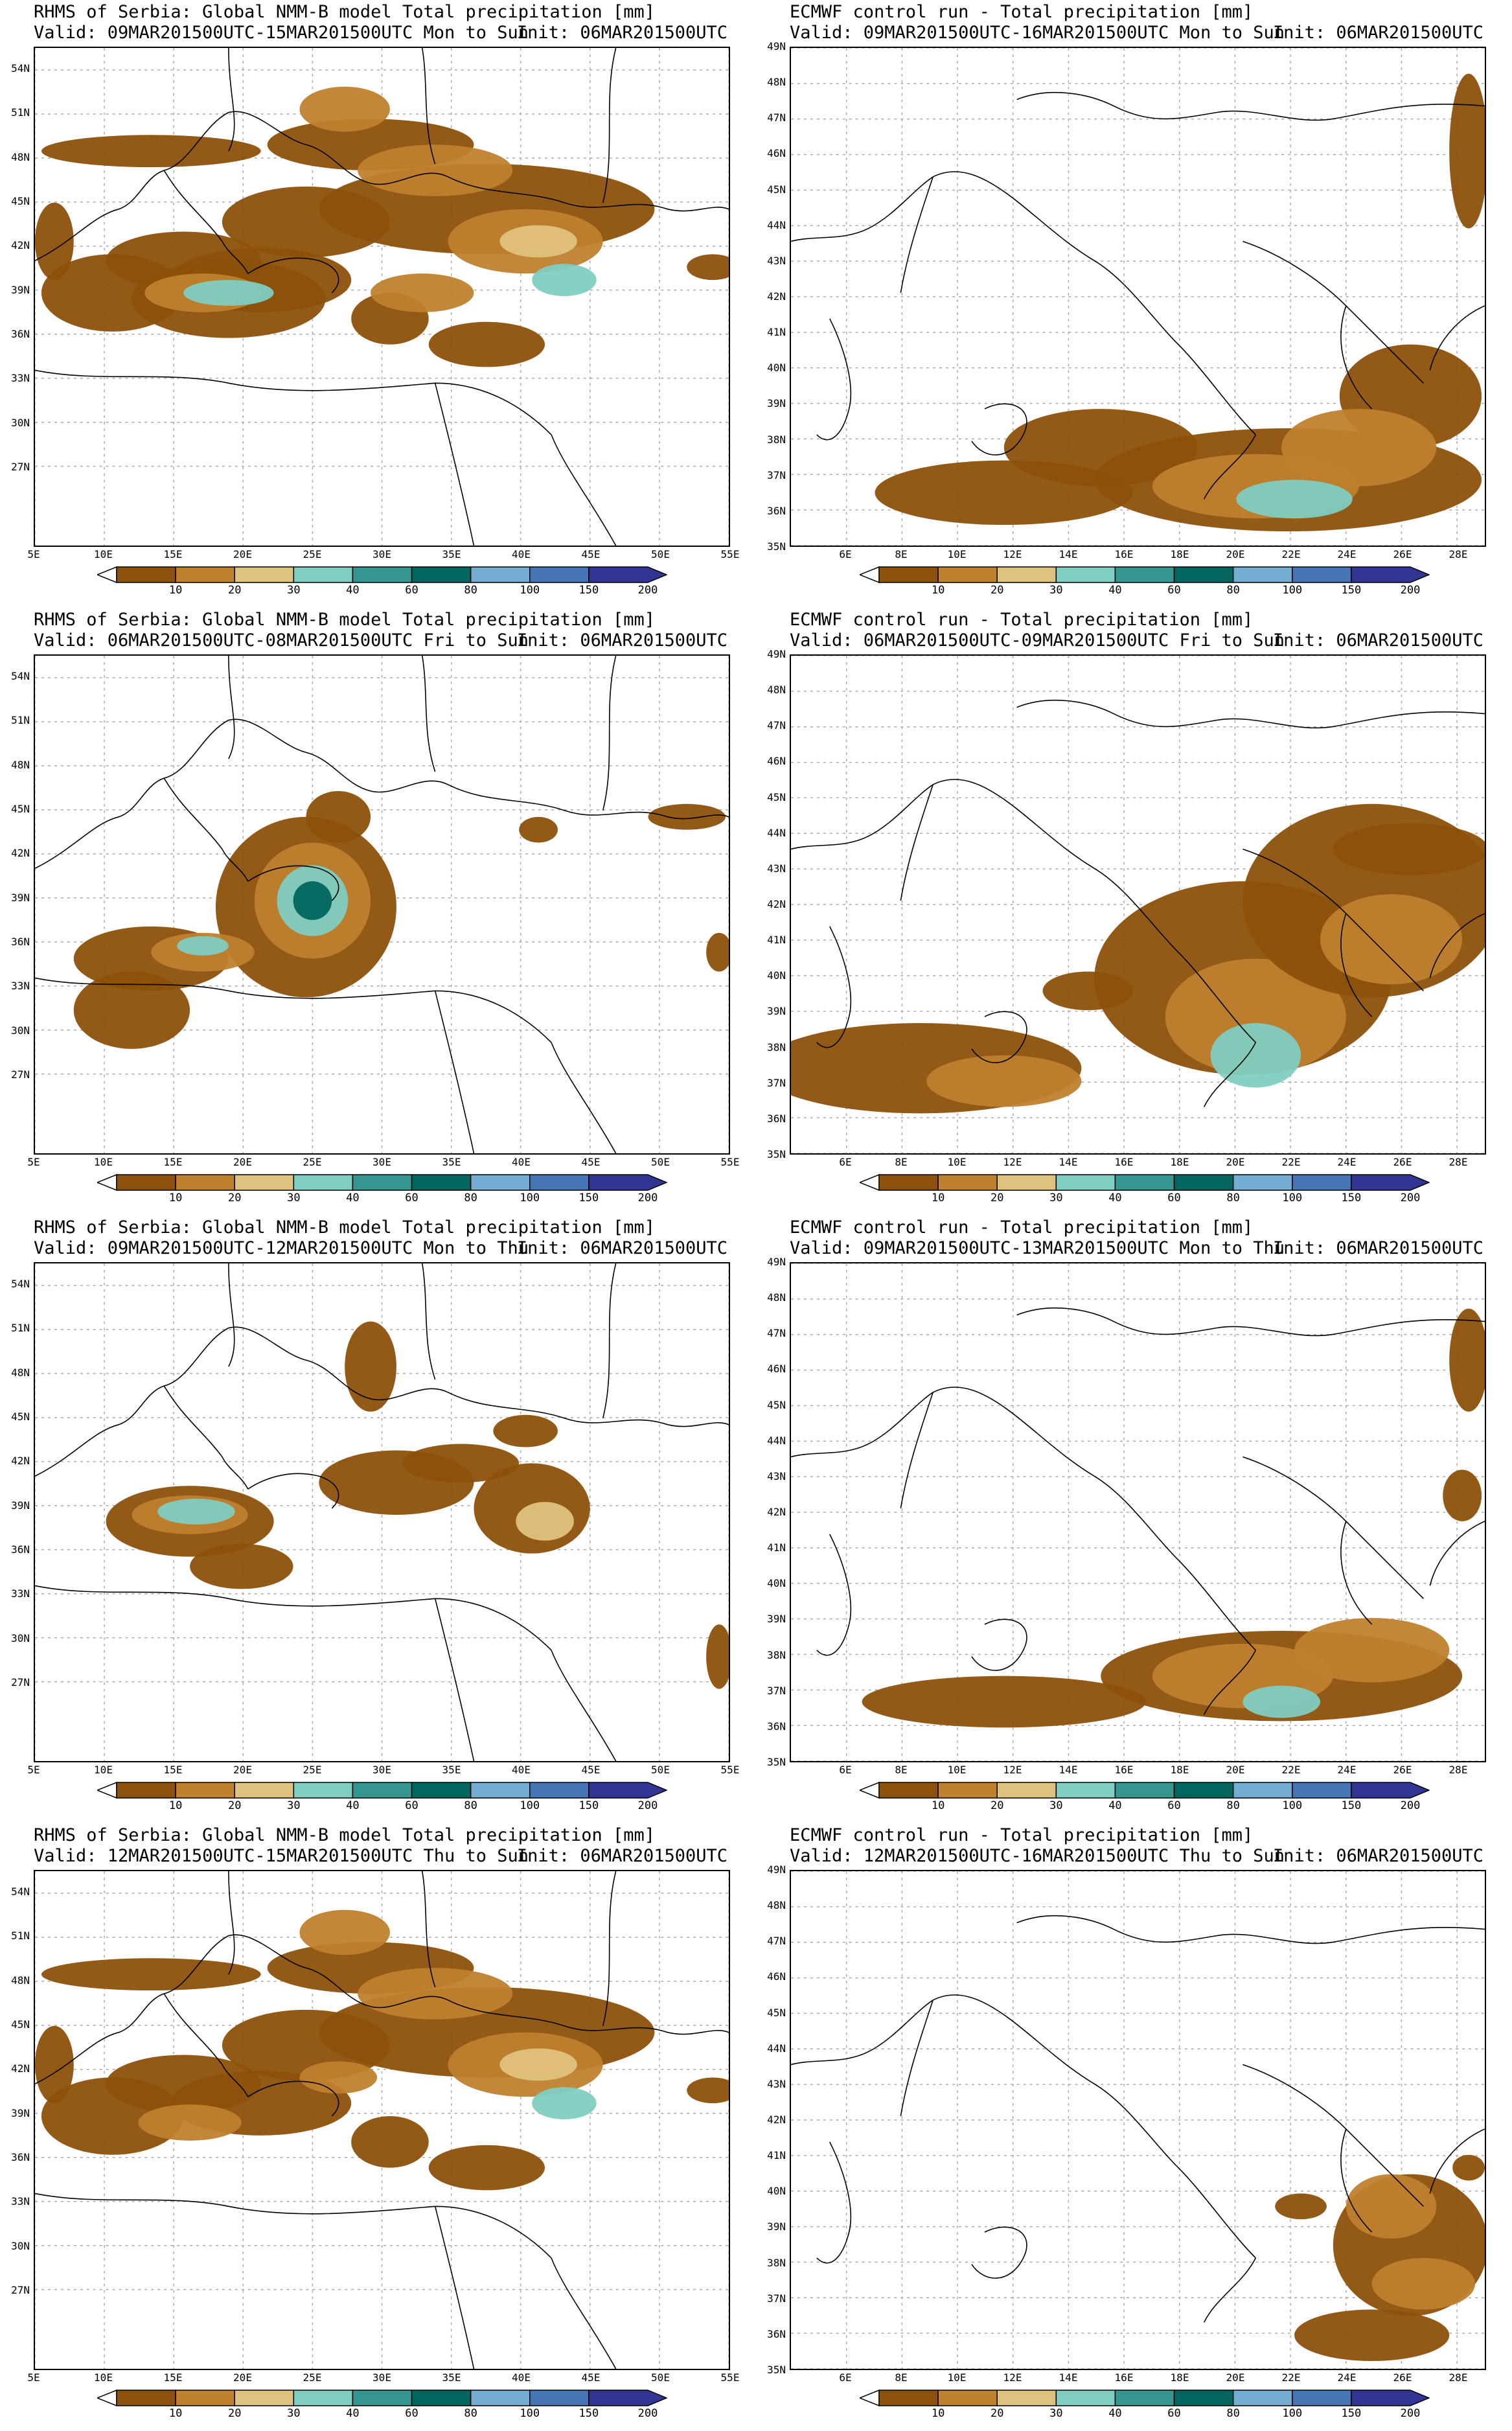 The height and width of the screenshot is (2431, 1512). Describe the element at coordinates (521, 2377) in the screenshot. I see `longitude-label: 40E` at that location.